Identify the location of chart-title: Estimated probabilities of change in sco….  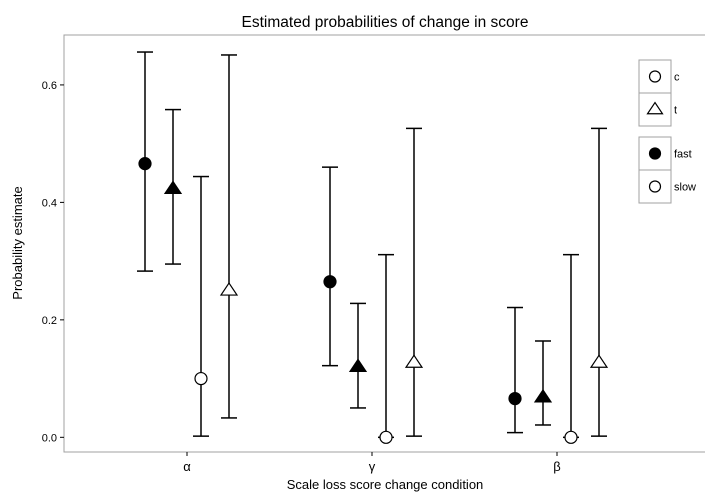
(385, 22).